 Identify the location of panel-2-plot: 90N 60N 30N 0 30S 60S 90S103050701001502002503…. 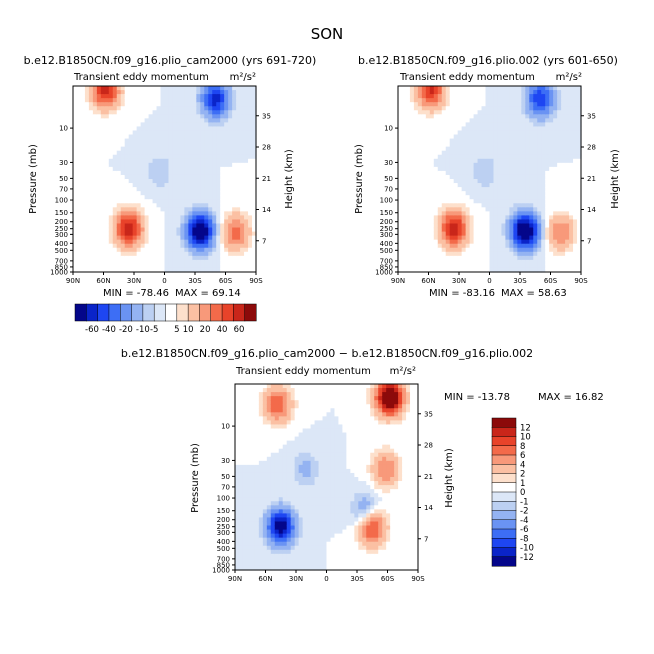
(485, 185).